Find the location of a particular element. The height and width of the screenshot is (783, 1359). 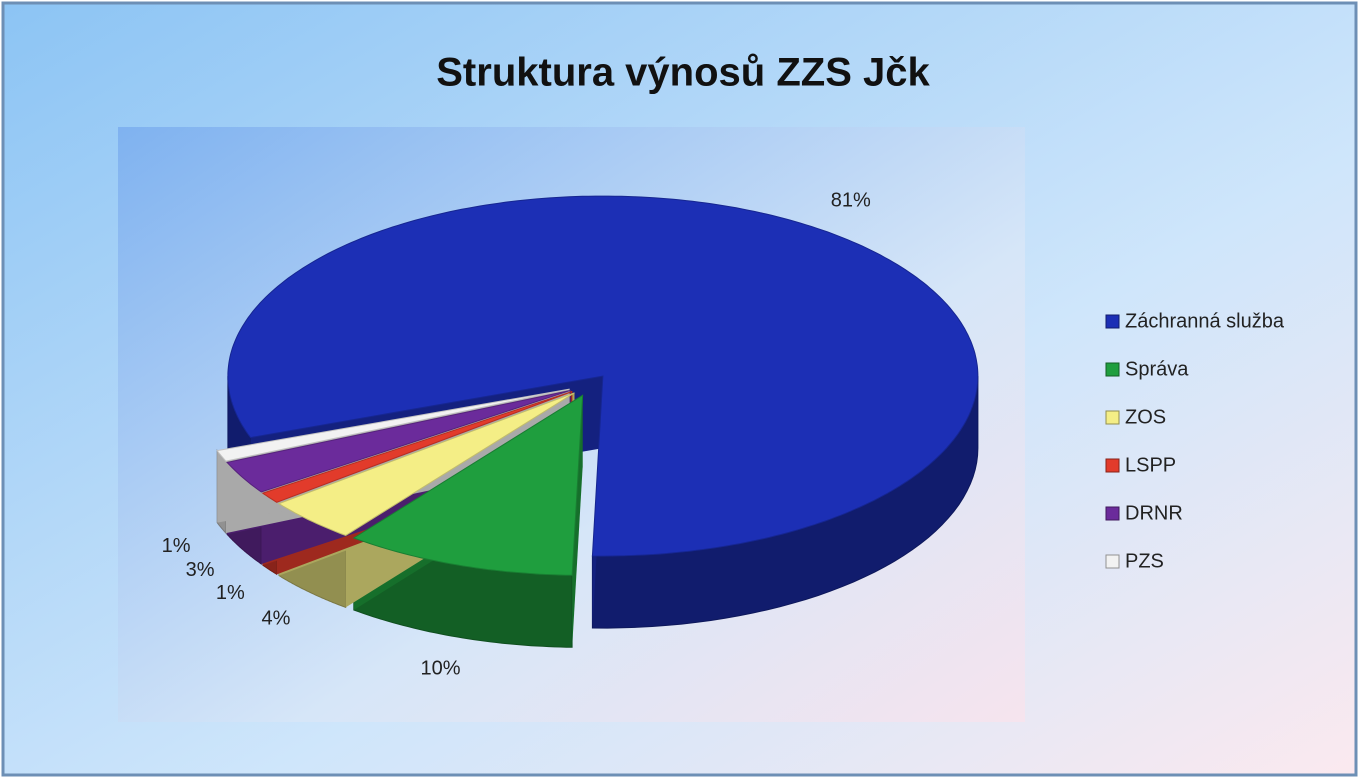

legend-label: Záchranná služba is located at coordinates (1205, 321).